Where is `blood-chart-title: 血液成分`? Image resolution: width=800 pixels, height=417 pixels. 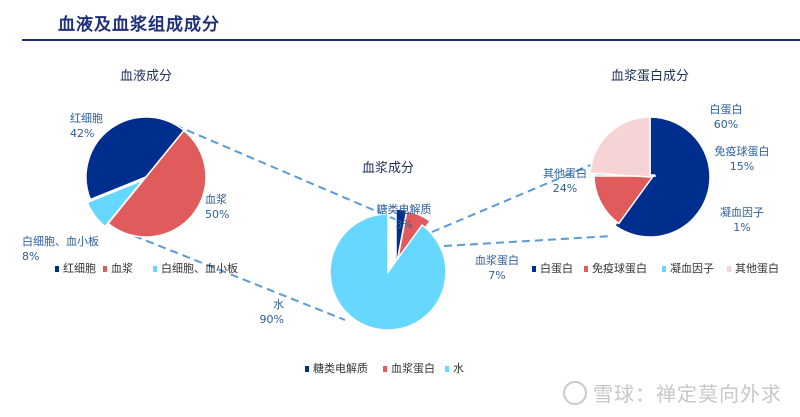 blood-chart-title: 血液成分 is located at coordinates (146, 76).